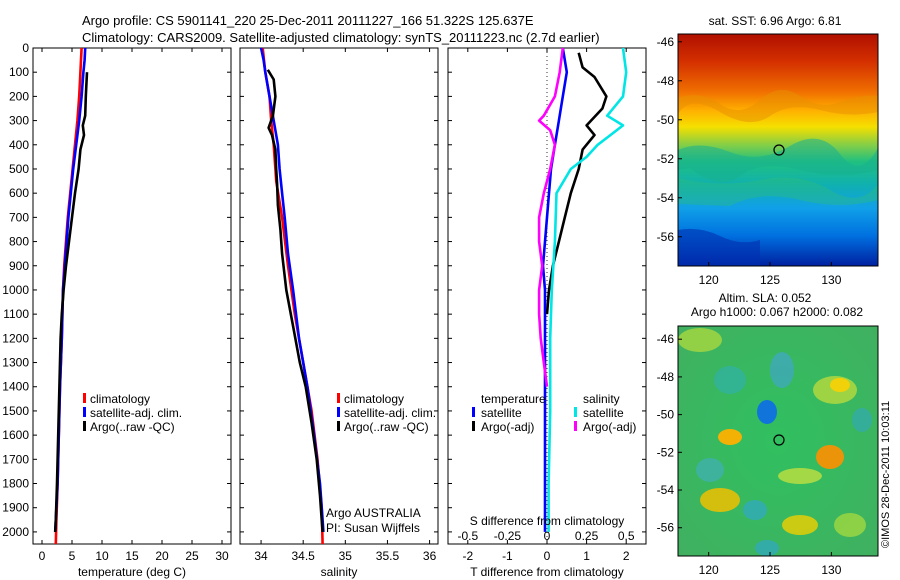 This screenshot has height=580, width=900. What do you see at coordinates (19, 193) in the screenshot?
I see `depth-tick-label: 600` at bounding box center [19, 193].